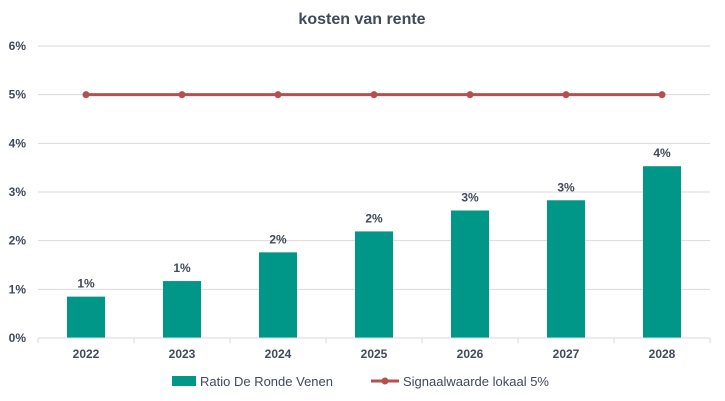  I want to click on y-tick-label: 6%, so click(18, 46).